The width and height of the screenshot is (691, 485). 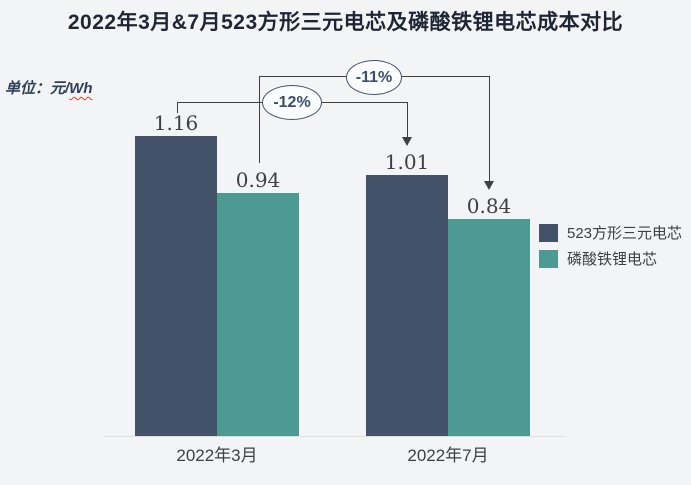 I want to click on value-label-lfp-2022-03: 0.94, so click(x=258, y=180).